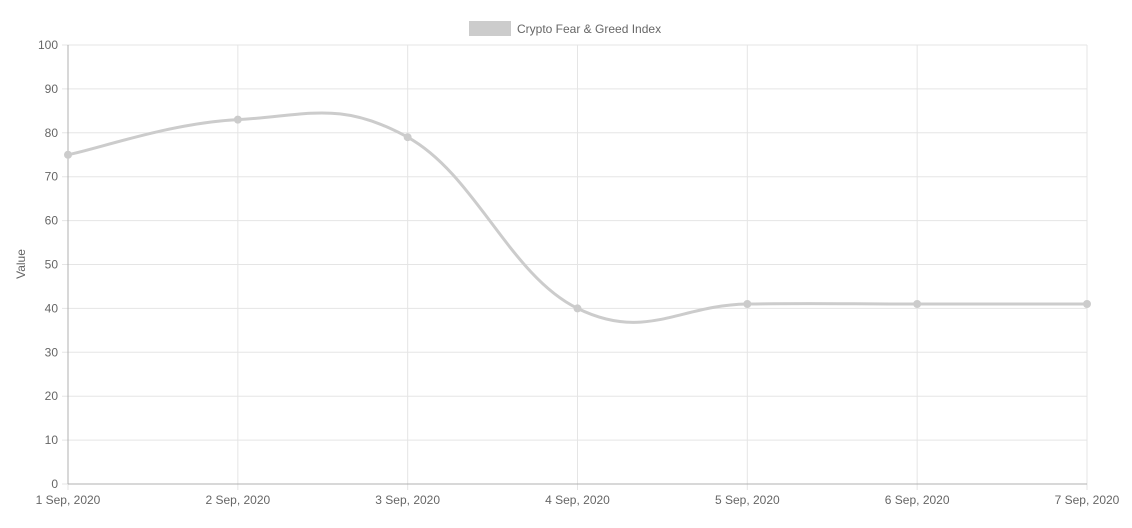 The height and width of the screenshot is (528, 1132). Describe the element at coordinates (52, 396) in the screenshot. I see `y-tick-label: 20` at that location.